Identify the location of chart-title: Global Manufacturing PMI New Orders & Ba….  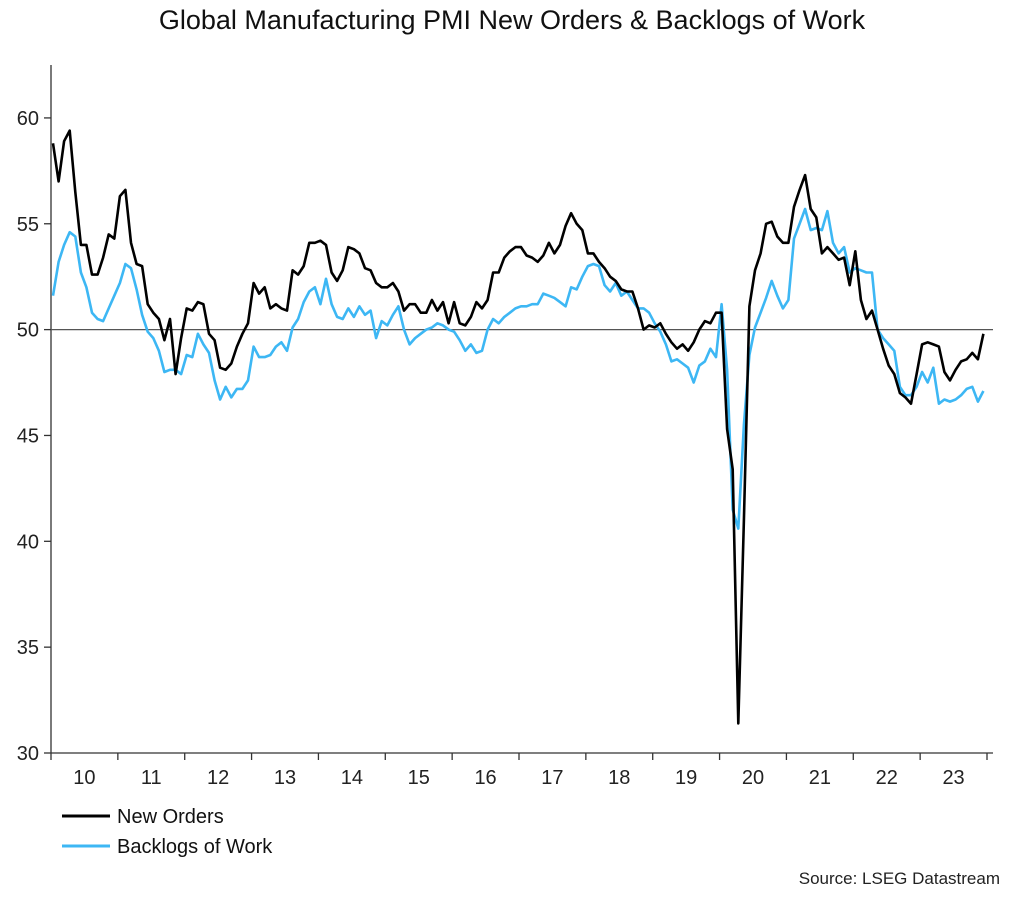
(512, 20).